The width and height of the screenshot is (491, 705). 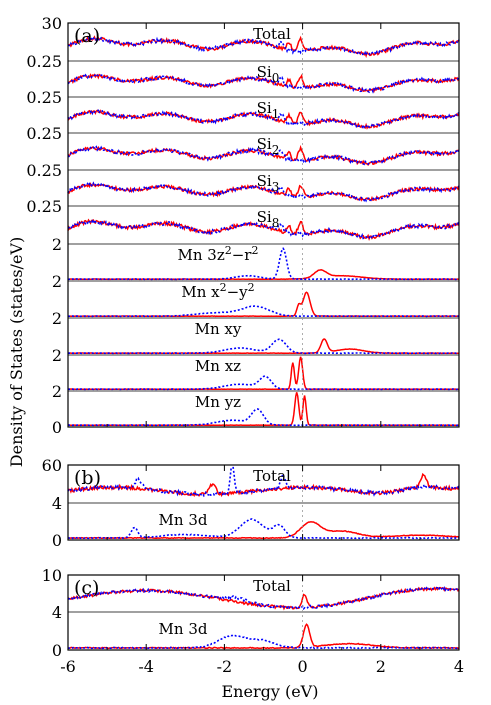 I want to click on row-0-1: Si0 0.25, so click(x=243, y=73).